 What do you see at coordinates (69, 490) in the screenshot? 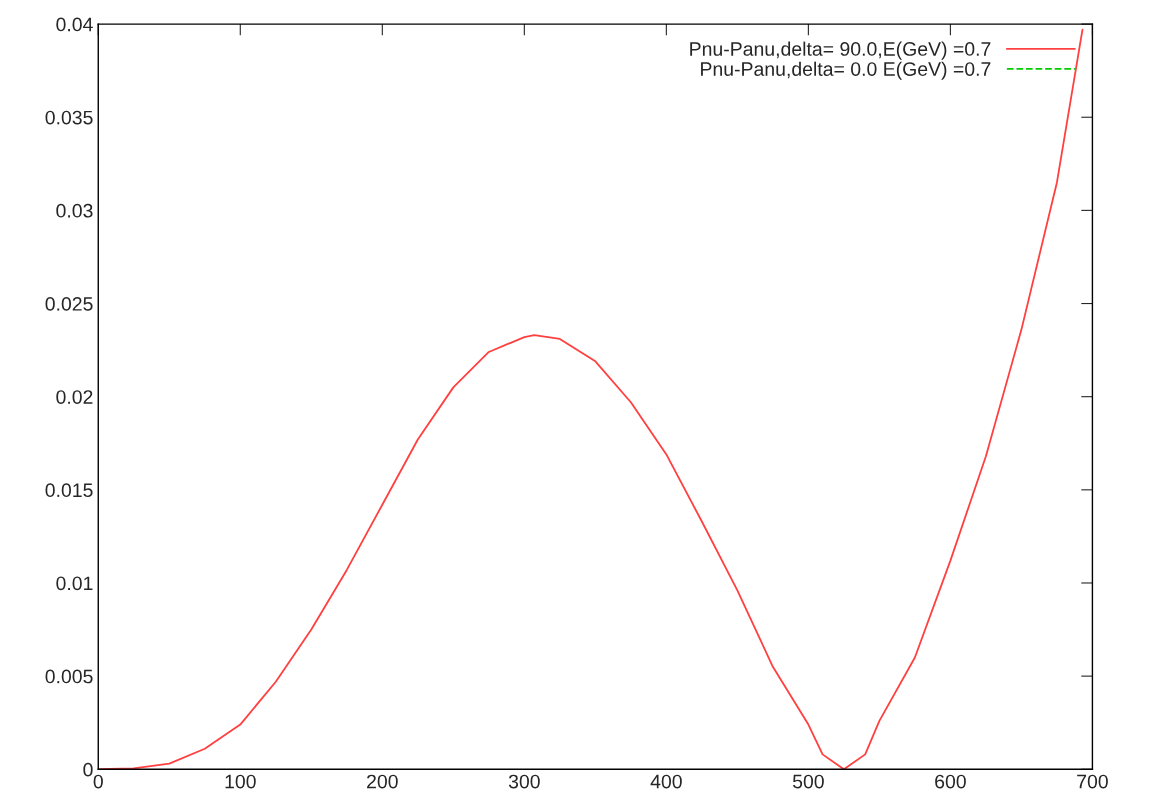
I see `y-tick-label: 0.015` at bounding box center [69, 490].